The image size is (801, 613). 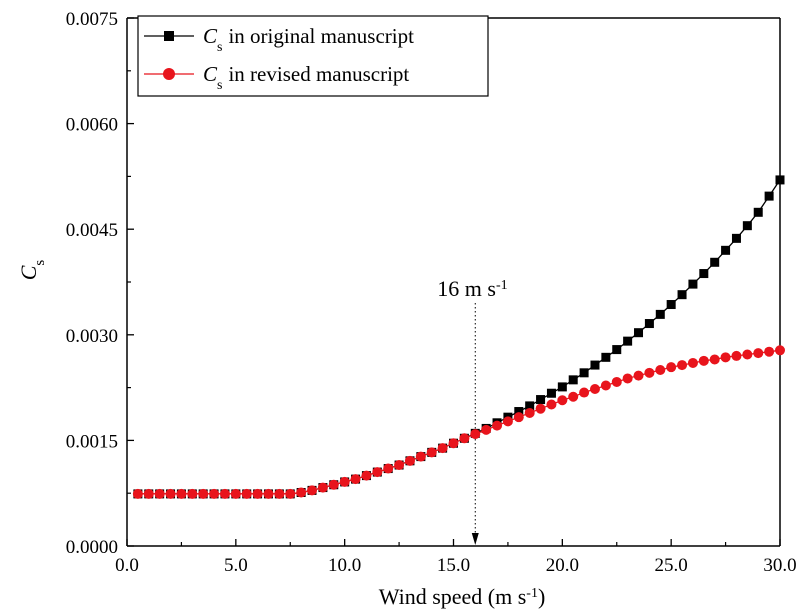 What do you see at coordinates (453, 596) in the screenshot?
I see `x-axis-title-main: Wind speed (m s` at bounding box center [453, 596].